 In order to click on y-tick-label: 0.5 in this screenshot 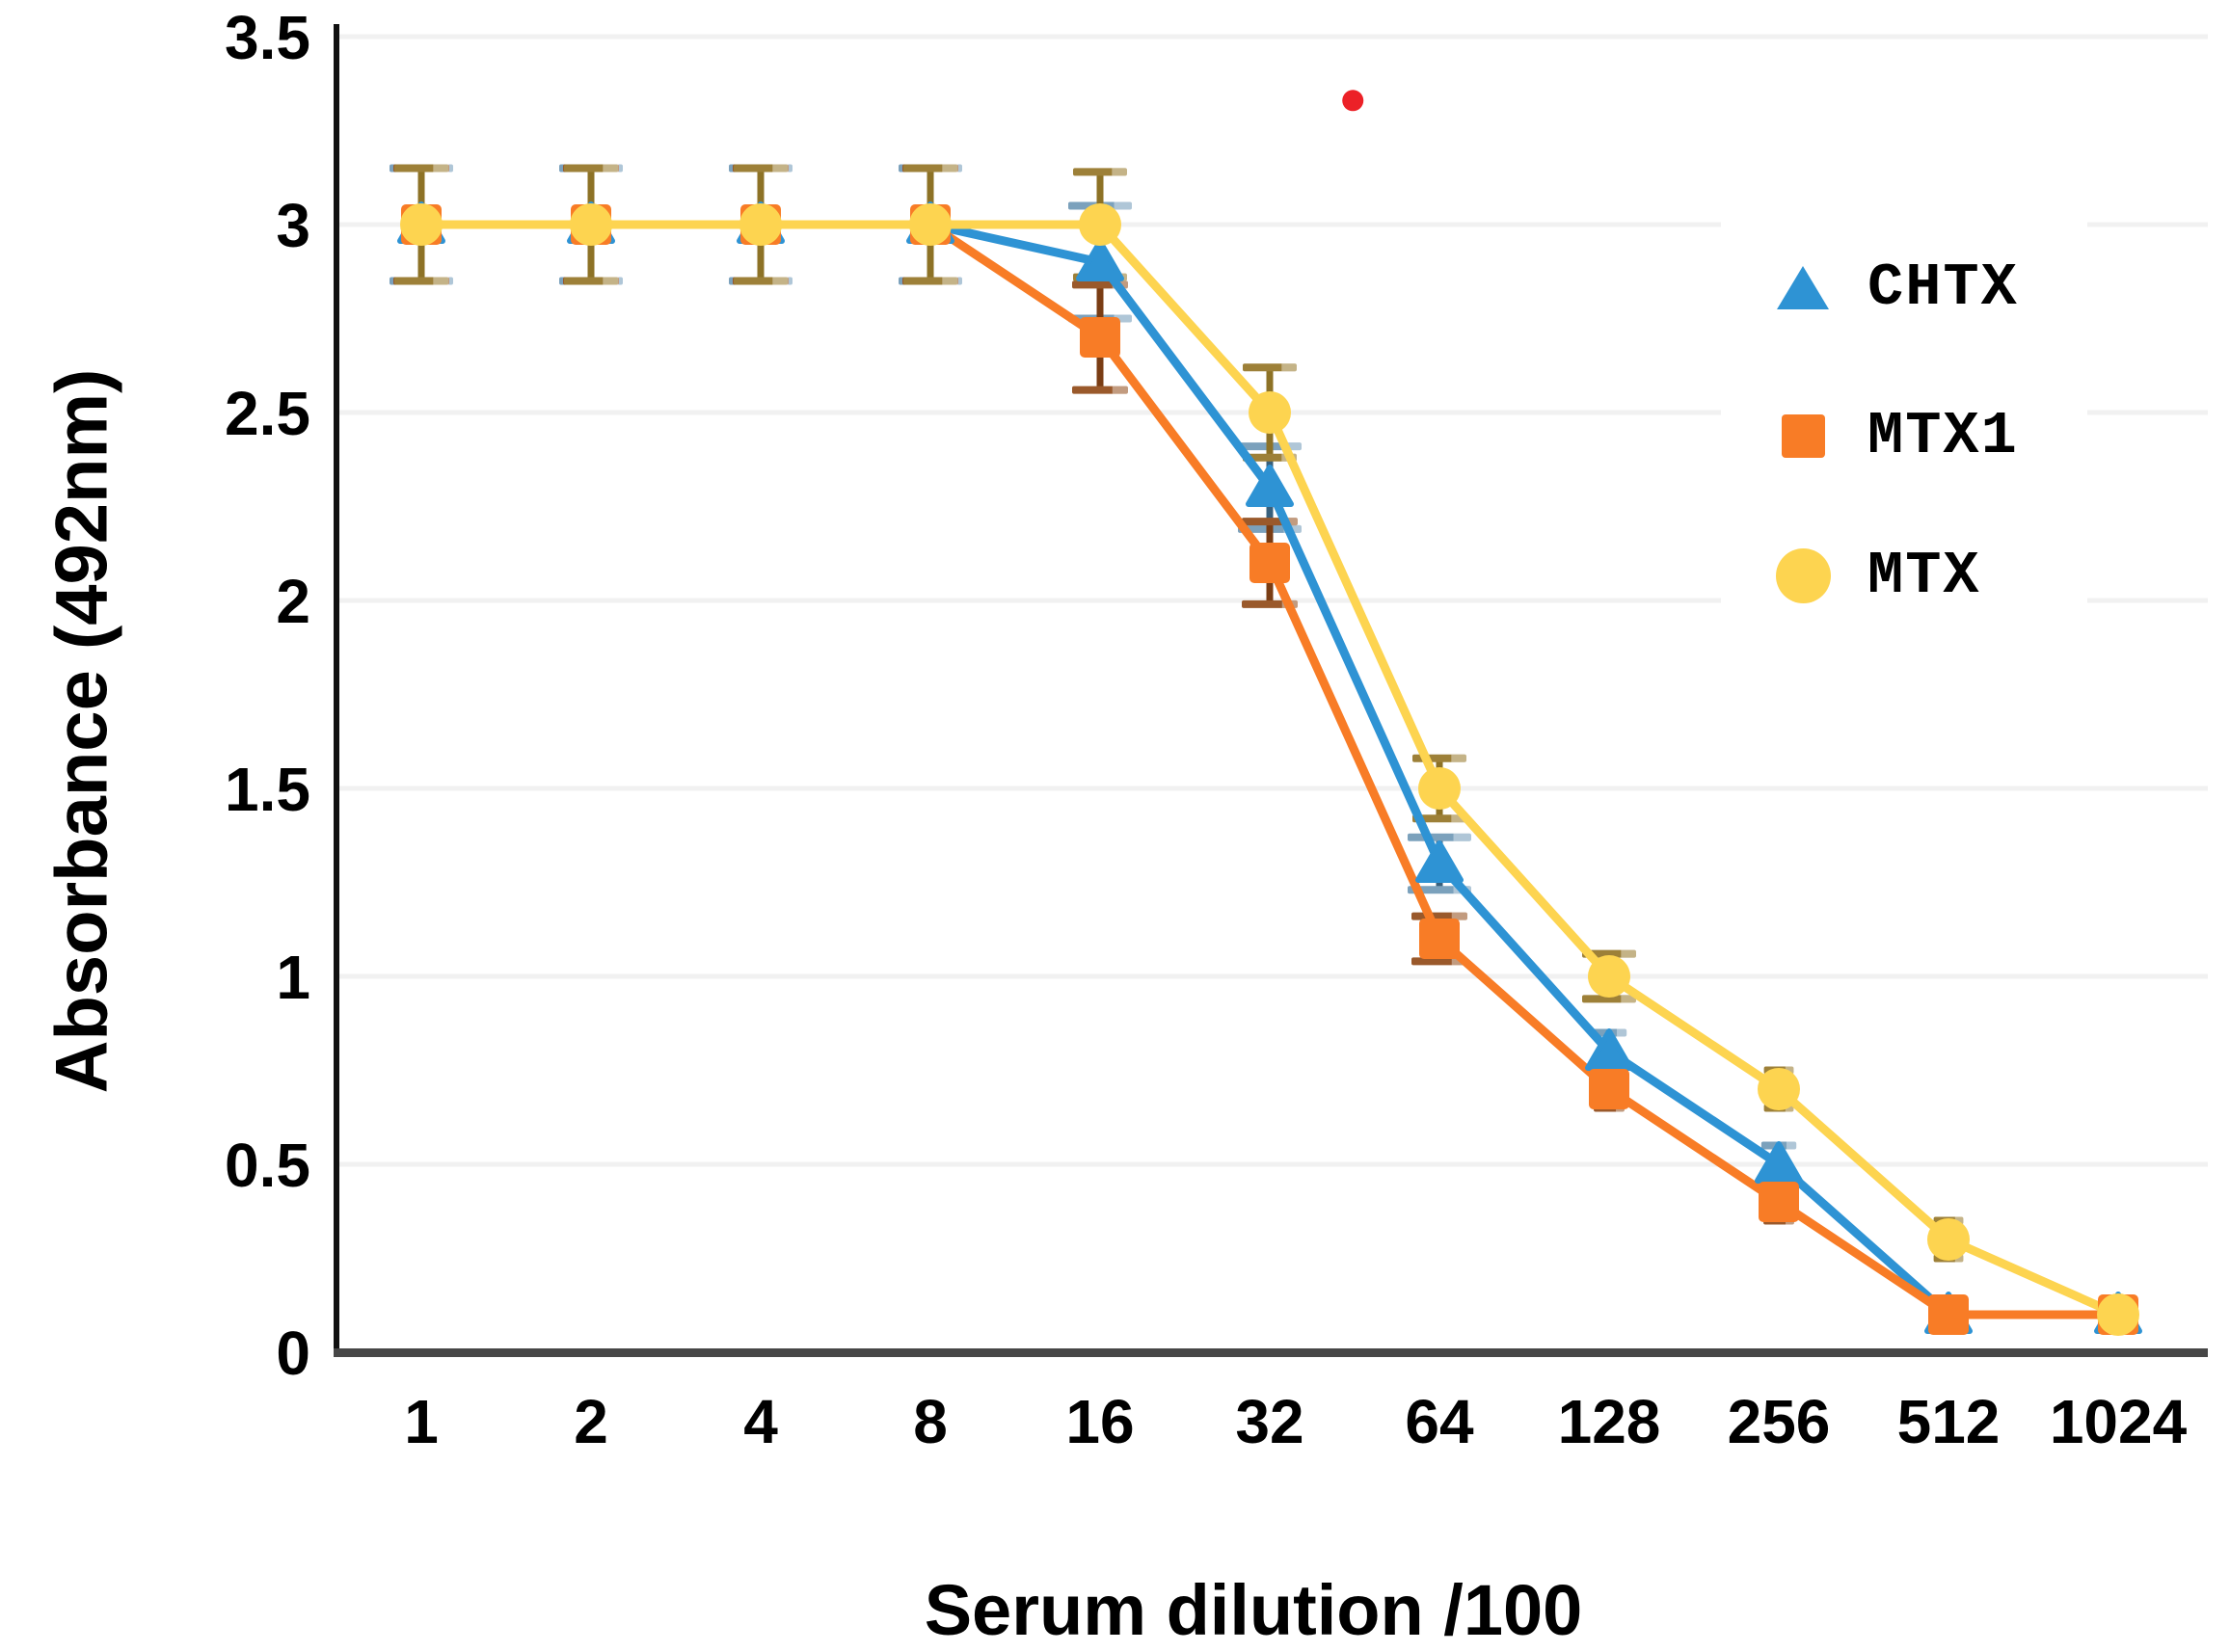, I will do `click(267, 1166)`.